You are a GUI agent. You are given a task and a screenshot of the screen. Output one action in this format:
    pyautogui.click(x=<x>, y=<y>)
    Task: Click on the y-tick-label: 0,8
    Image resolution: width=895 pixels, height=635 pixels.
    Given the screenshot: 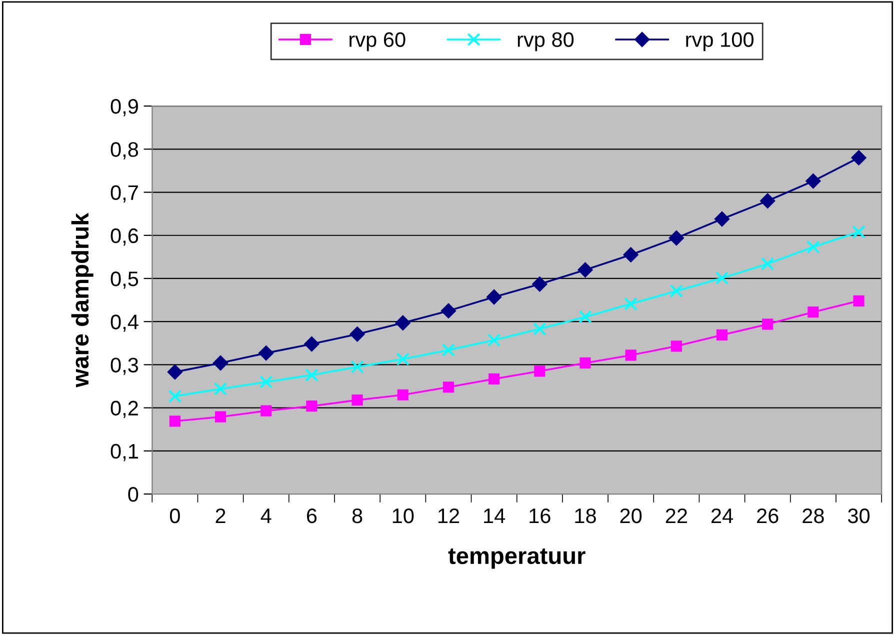 What is the action you would take?
    pyautogui.click(x=124, y=151)
    